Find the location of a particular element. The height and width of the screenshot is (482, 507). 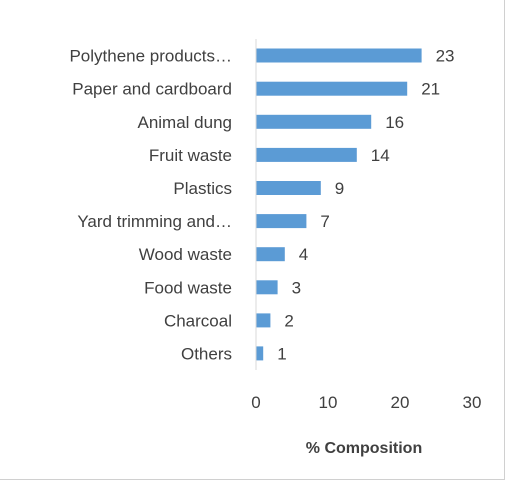

x-axis-title: % Composition is located at coordinates (364, 448).